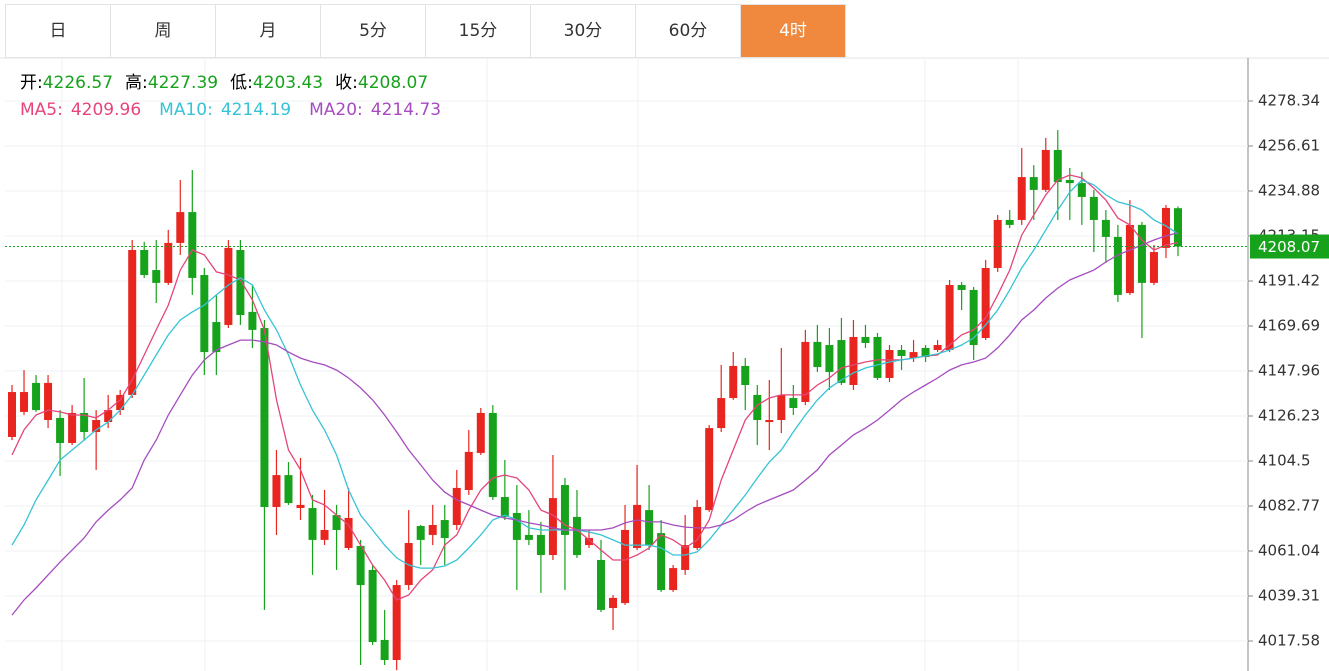 This screenshot has width=1329, height=671. What do you see at coordinates (478, 31) in the screenshot?
I see `period-tab: 15分` at bounding box center [478, 31].